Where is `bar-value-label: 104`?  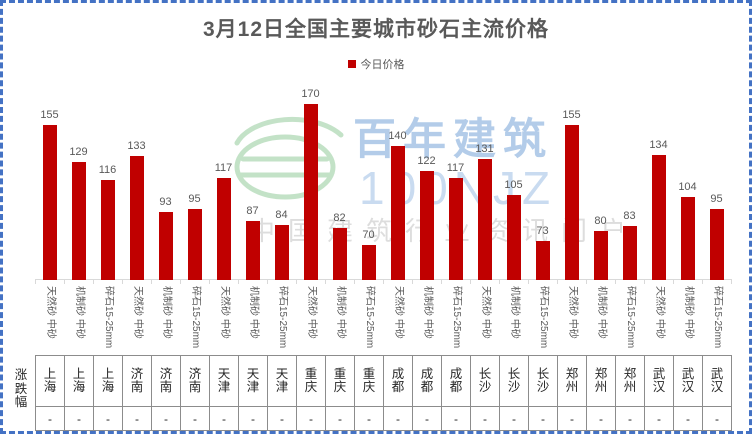 bar-value-label: 104 is located at coordinates (687, 187).